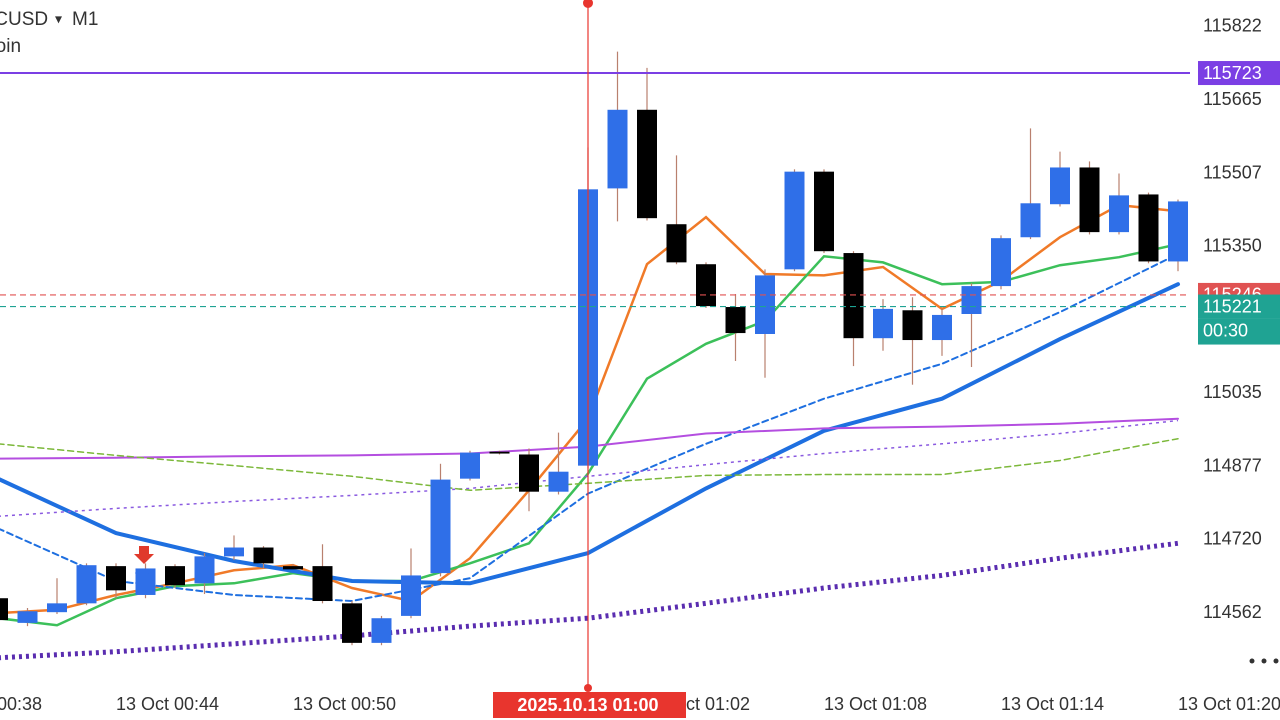 Image resolution: width=1280 pixels, height=720 pixels. What do you see at coordinates (144, 555) in the screenshot?
I see `sell-arrow` at bounding box center [144, 555].